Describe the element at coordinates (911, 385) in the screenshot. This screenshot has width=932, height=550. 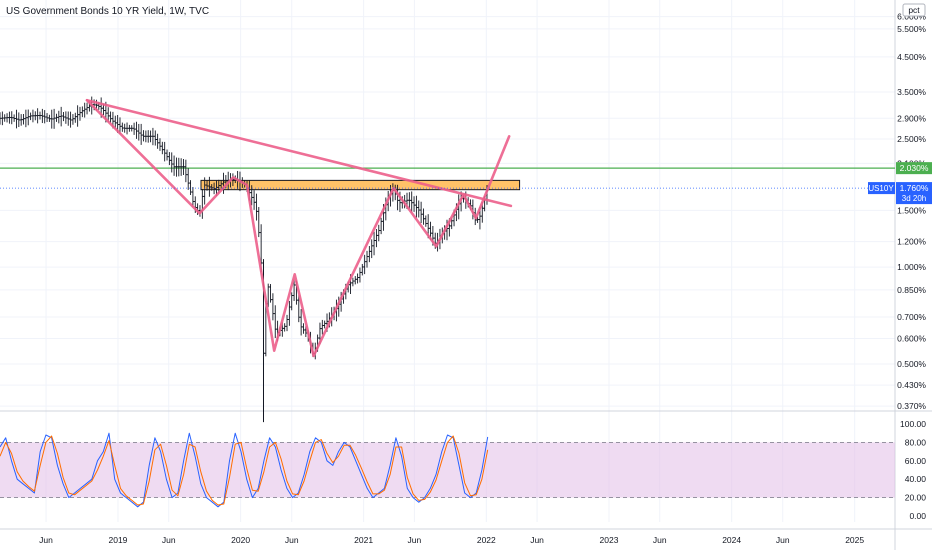
I see `price-tick-label: 0.430%` at that location.